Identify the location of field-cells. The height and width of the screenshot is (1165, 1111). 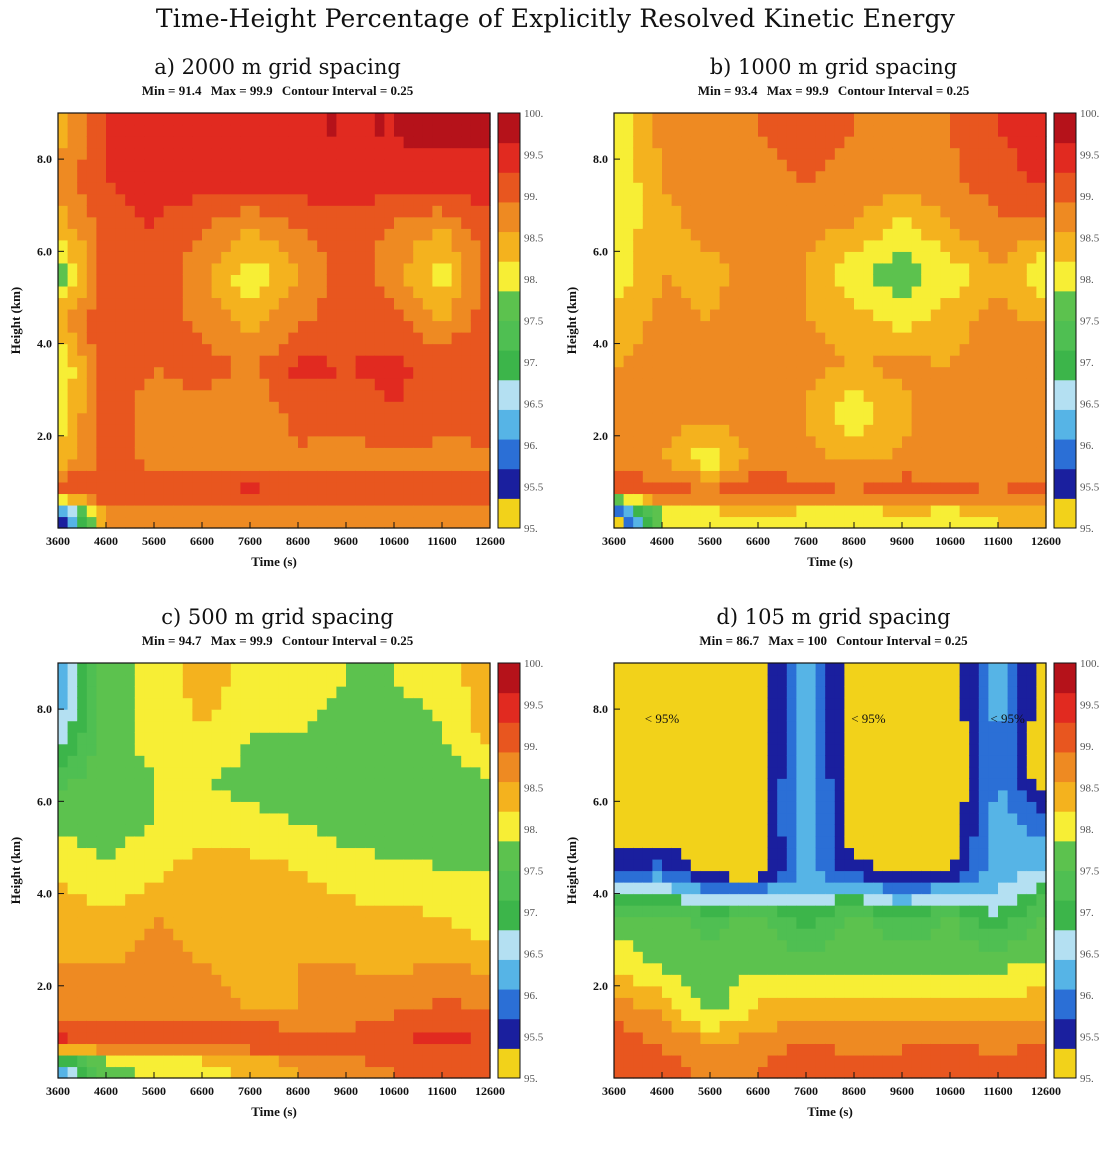
(274, 321).